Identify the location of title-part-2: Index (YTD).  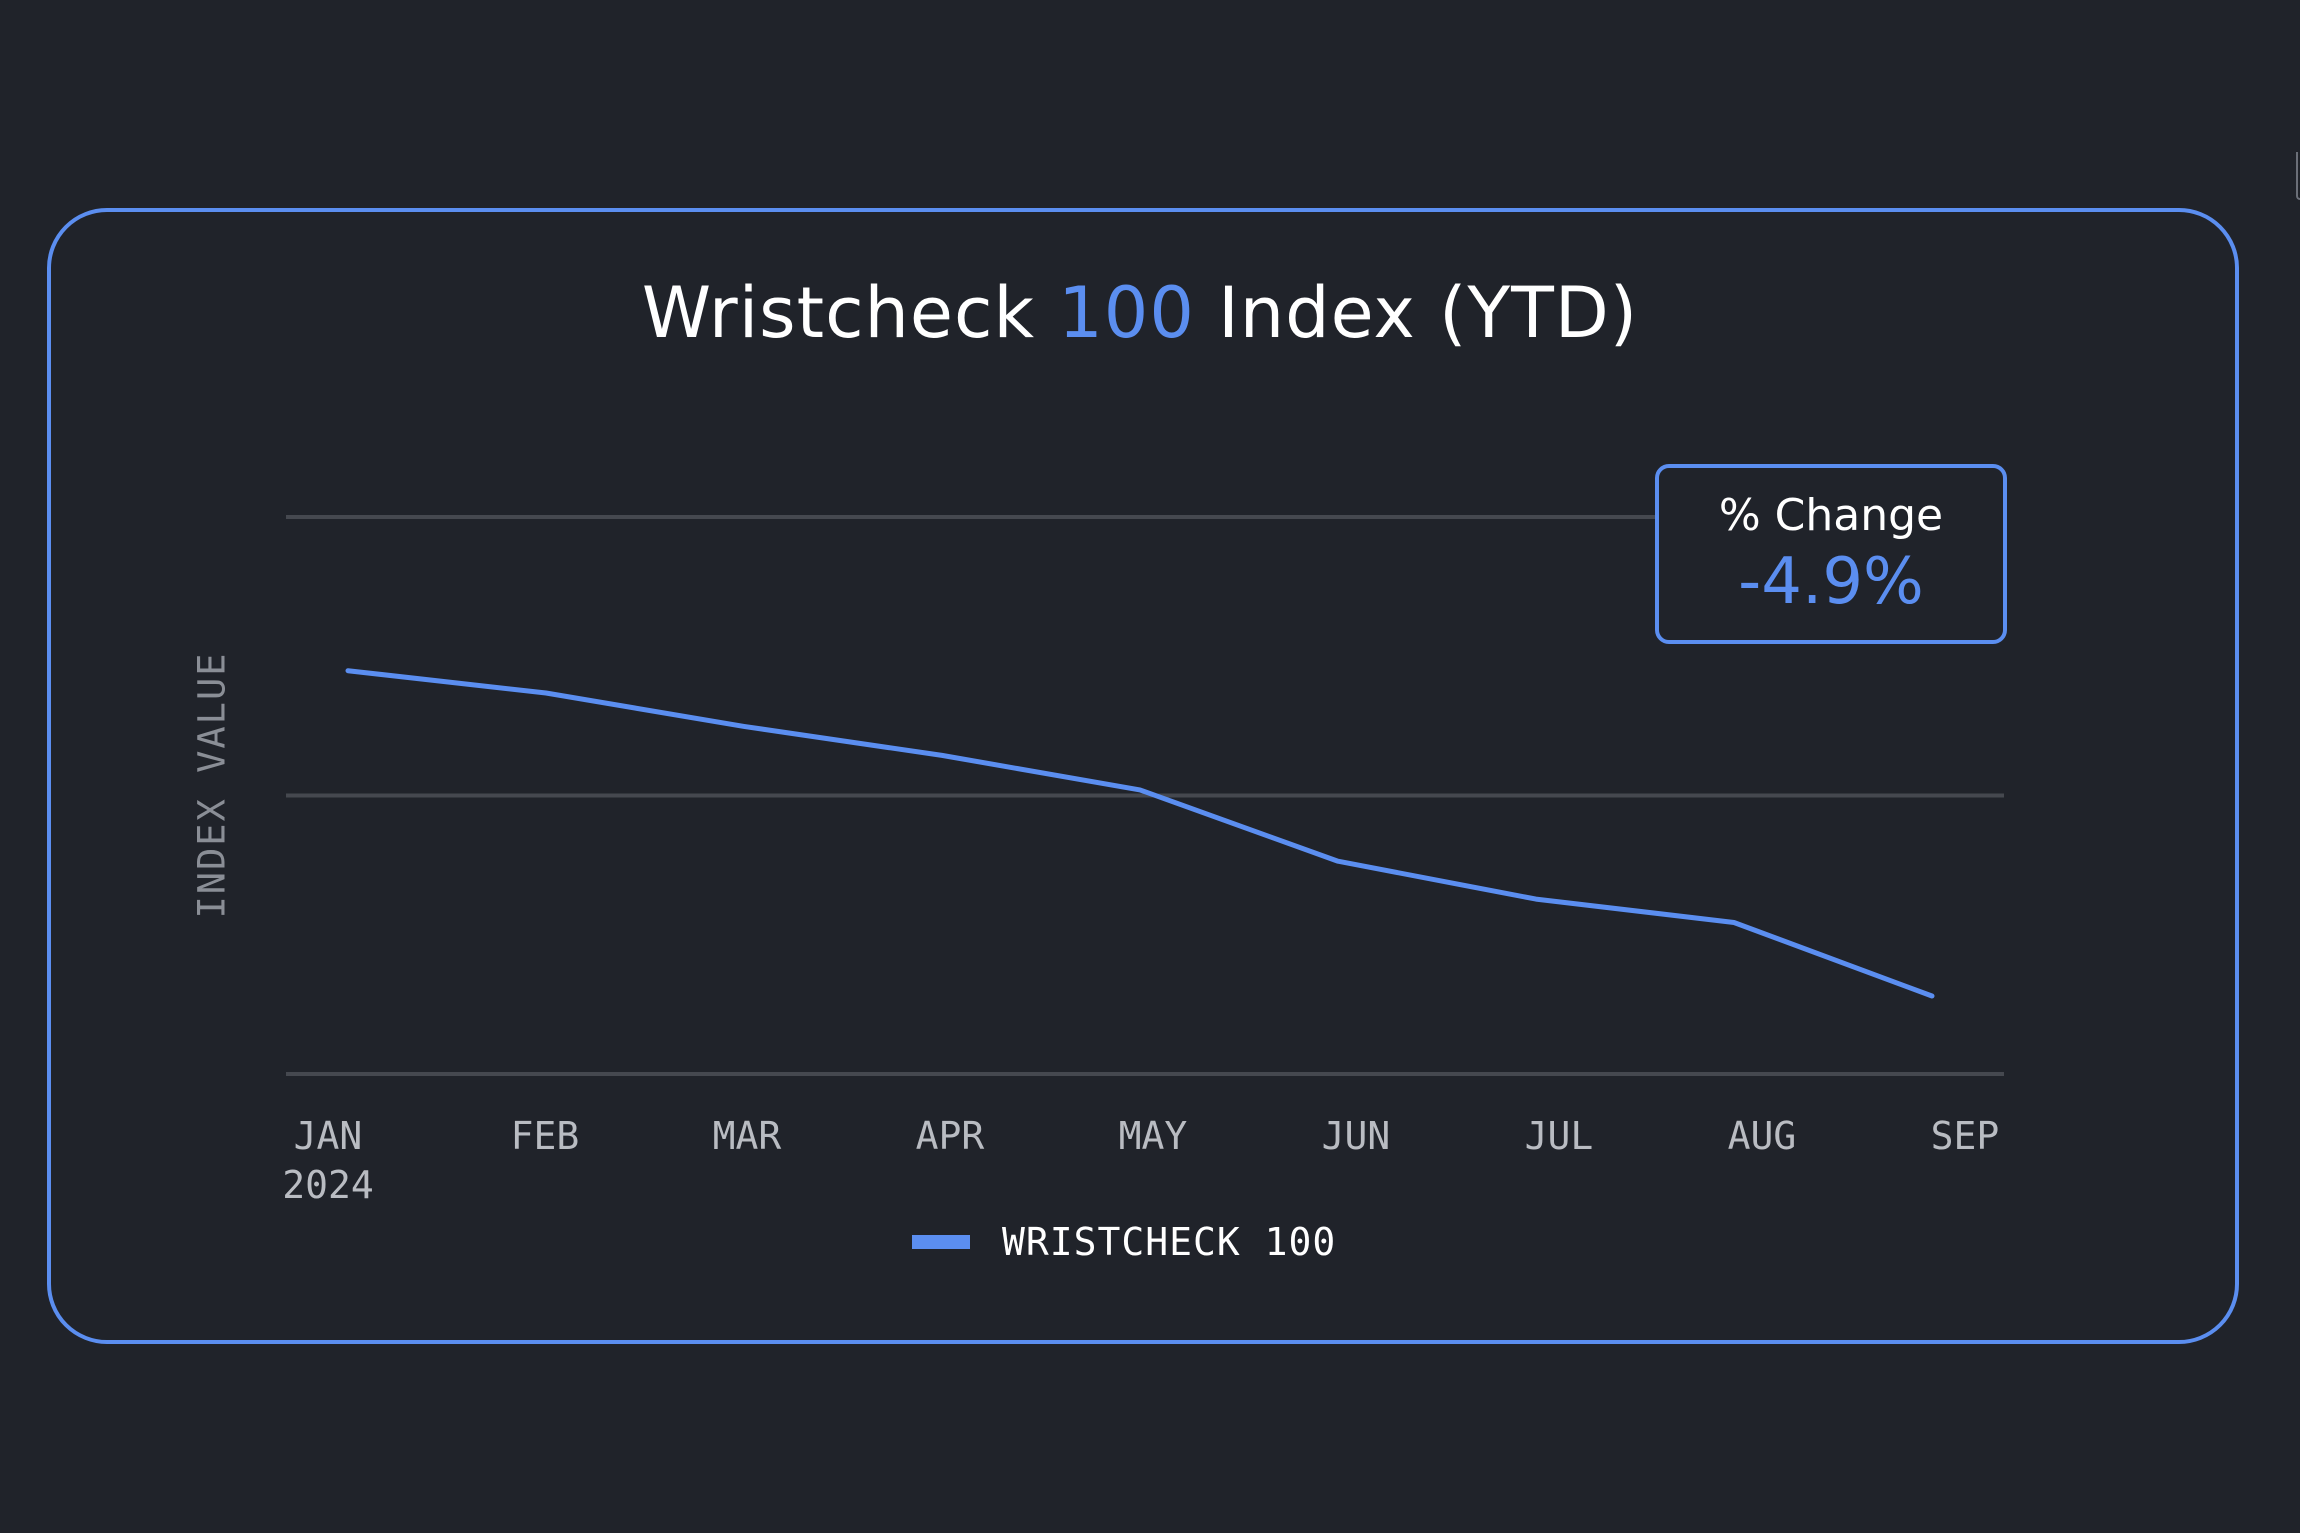
(1416, 313).